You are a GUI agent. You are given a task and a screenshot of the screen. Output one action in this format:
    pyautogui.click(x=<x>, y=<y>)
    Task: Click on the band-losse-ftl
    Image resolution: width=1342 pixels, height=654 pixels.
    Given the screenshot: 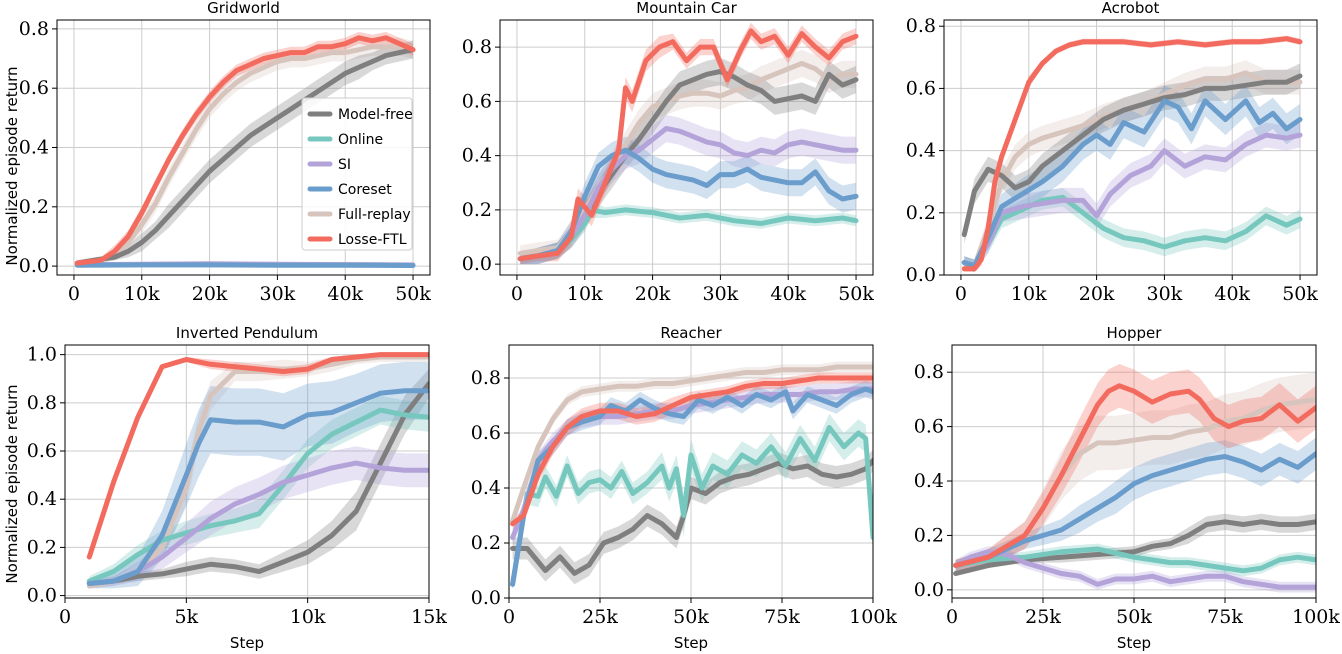 What is the action you would take?
    pyautogui.click(x=688, y=143)
    